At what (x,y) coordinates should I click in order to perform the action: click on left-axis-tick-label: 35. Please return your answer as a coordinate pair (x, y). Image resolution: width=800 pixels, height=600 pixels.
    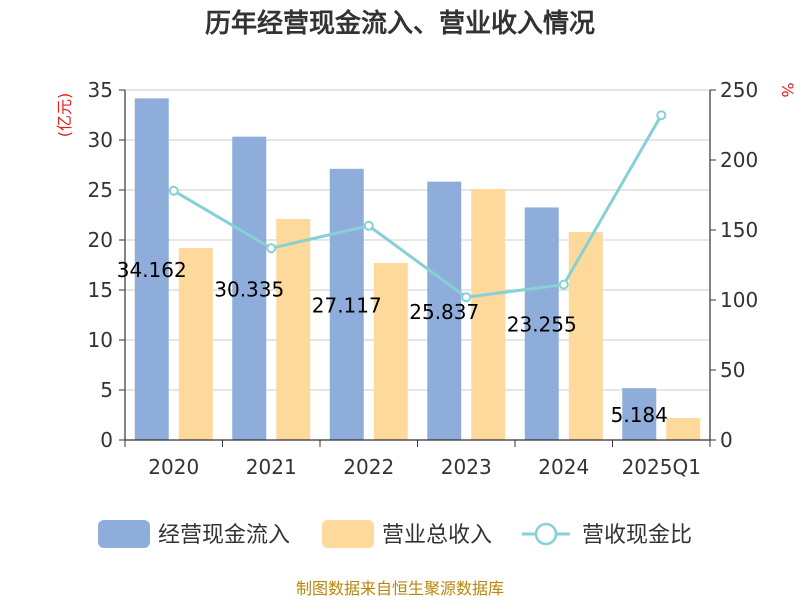
    Looking at the image, I should click on (100, 90).